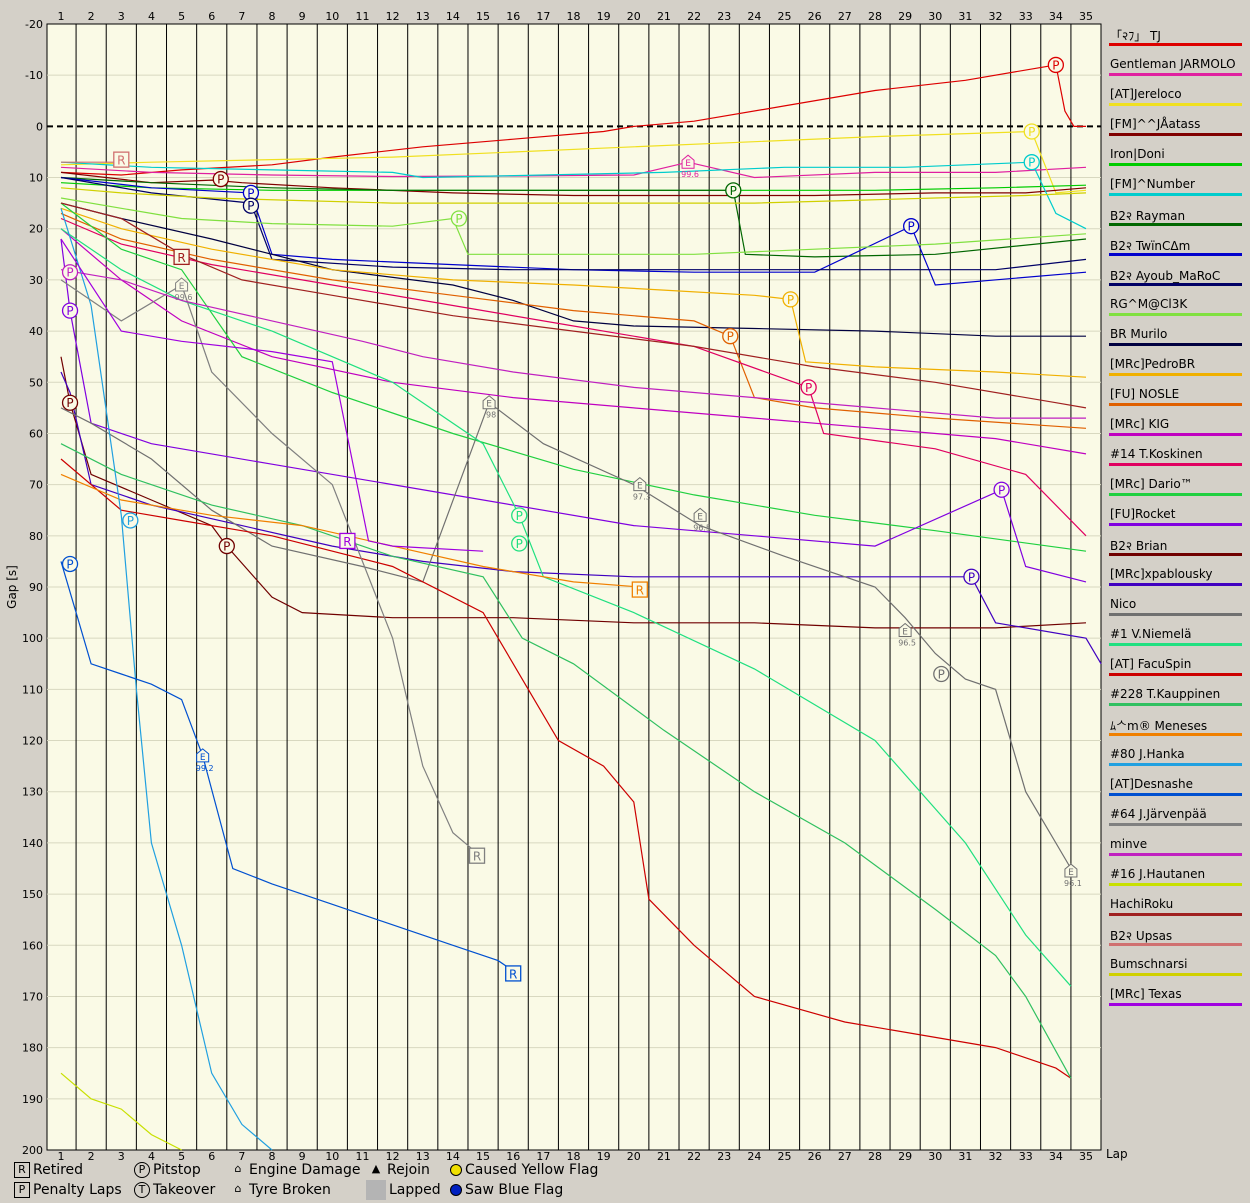 The width and height of the screenshot is (1250, 1203). What do you see at coordinates (905, 1156) in the screenshot?
I see `x-tick-label: 29` at bounding box center [905, 1156].